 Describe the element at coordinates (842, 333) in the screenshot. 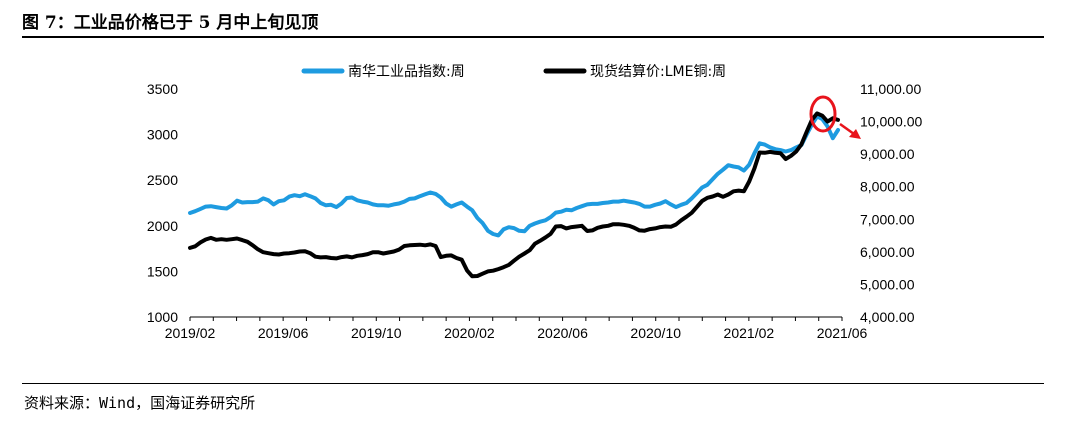

I see `x-tick-label: 2021/06` at that location.